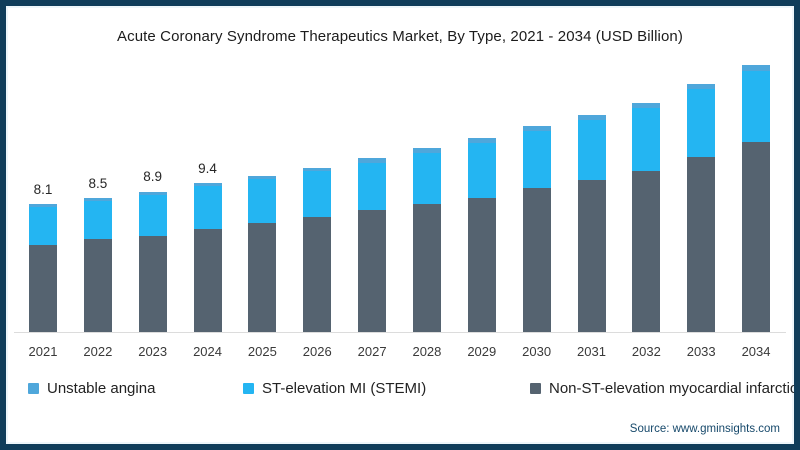  I want to click on bar-2027, so click(372, 245).